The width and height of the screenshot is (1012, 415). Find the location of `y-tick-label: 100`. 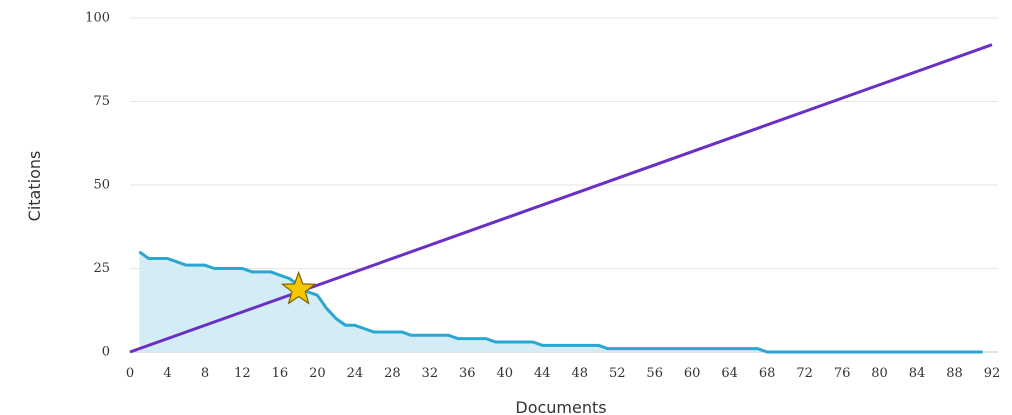

y-tick-label: 100 is located at coordinates (97, 18).